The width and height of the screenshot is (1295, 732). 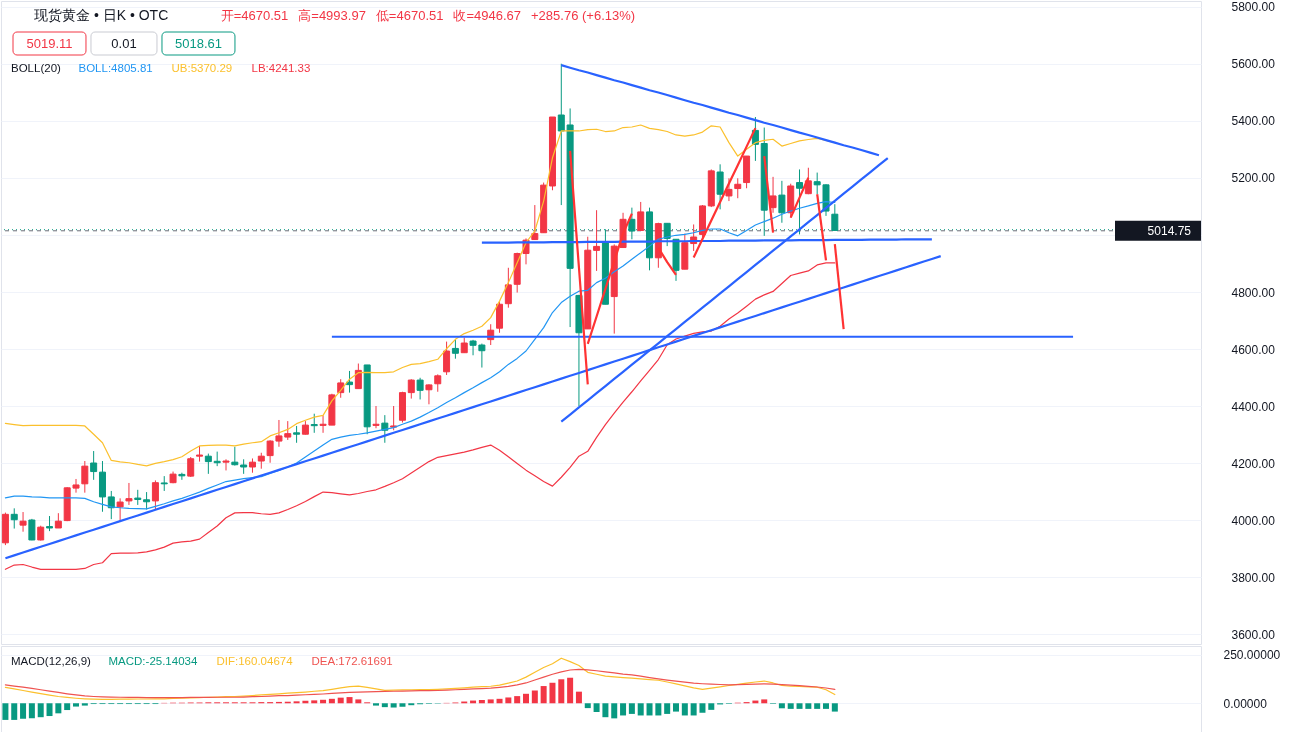 I want to click on y-tick-label: 4400.00, so click(x=1253, y=406).